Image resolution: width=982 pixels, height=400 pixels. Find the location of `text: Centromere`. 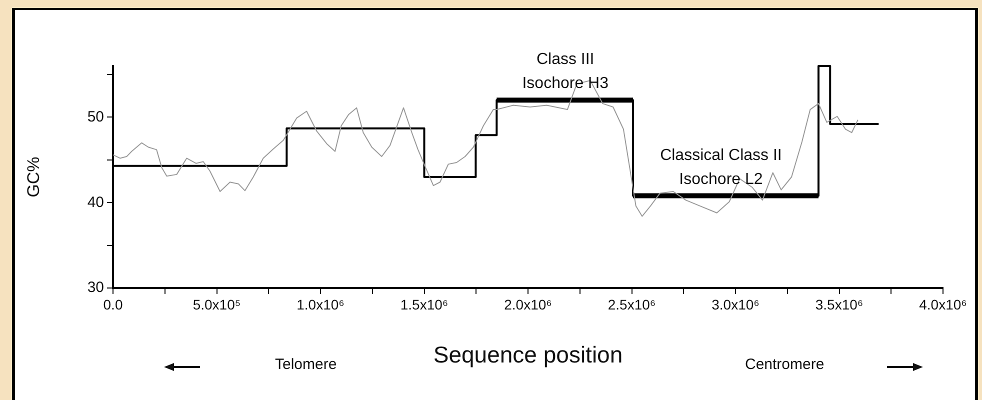

text: Centromere is located at coordinates (784, 364).